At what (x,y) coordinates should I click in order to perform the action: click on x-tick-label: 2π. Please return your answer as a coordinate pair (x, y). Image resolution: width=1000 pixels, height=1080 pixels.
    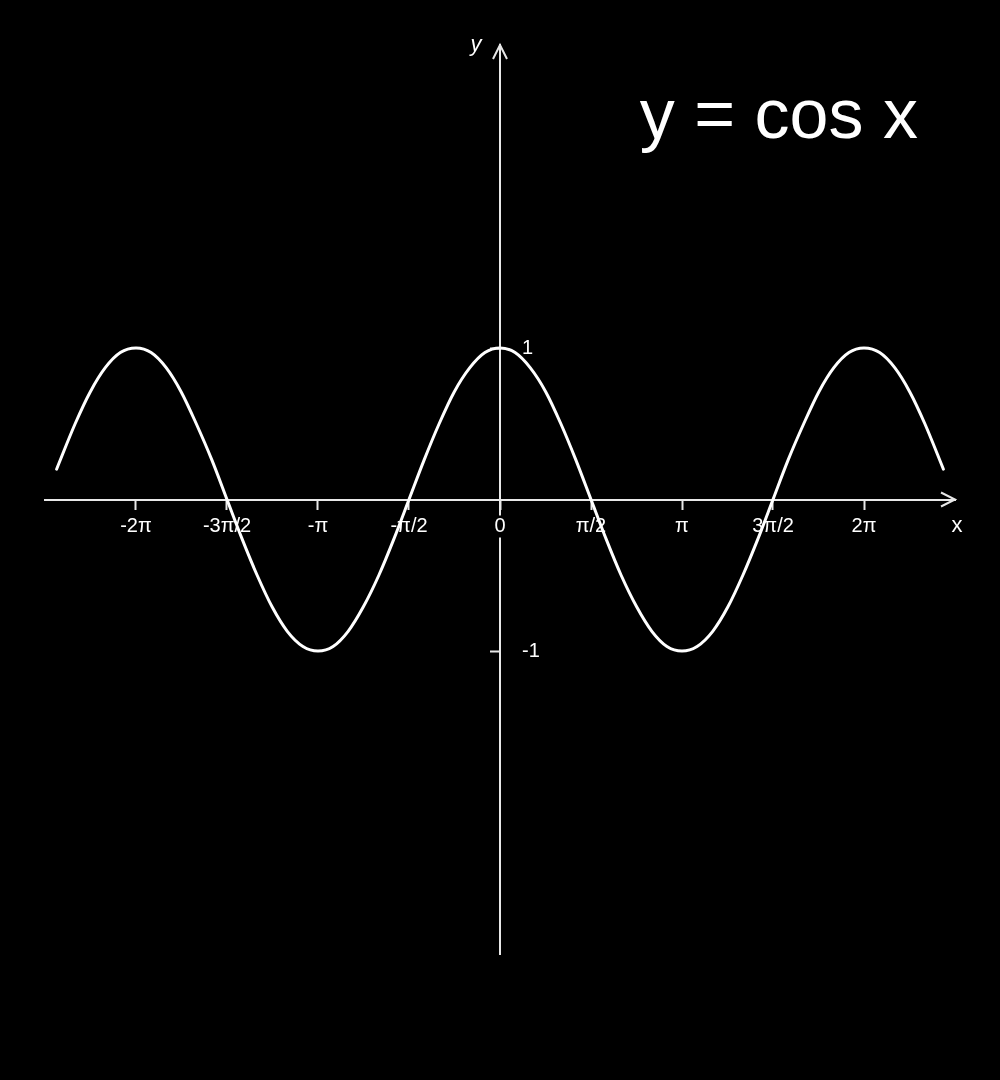
    Looking at the image, I should click on (864, 525).